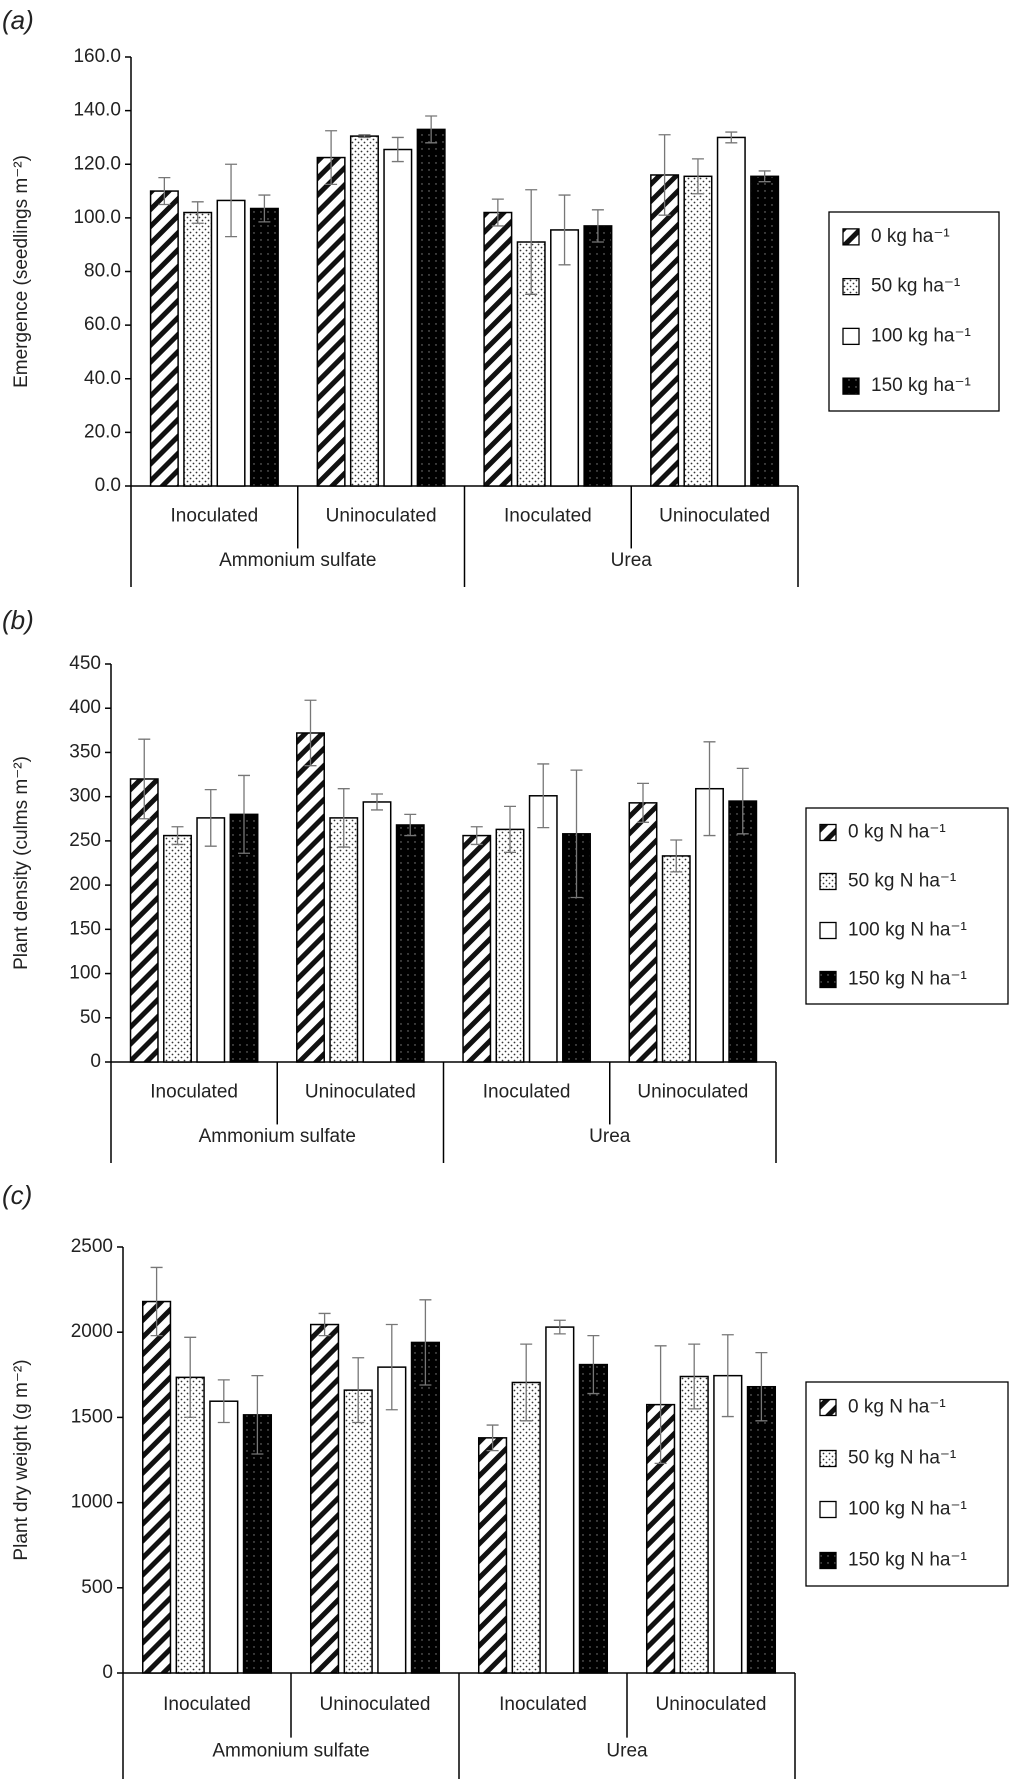 The height and width of the screenshot is (1781, 1014). I want to click on y-tick-label: 100, so click(85, 973).